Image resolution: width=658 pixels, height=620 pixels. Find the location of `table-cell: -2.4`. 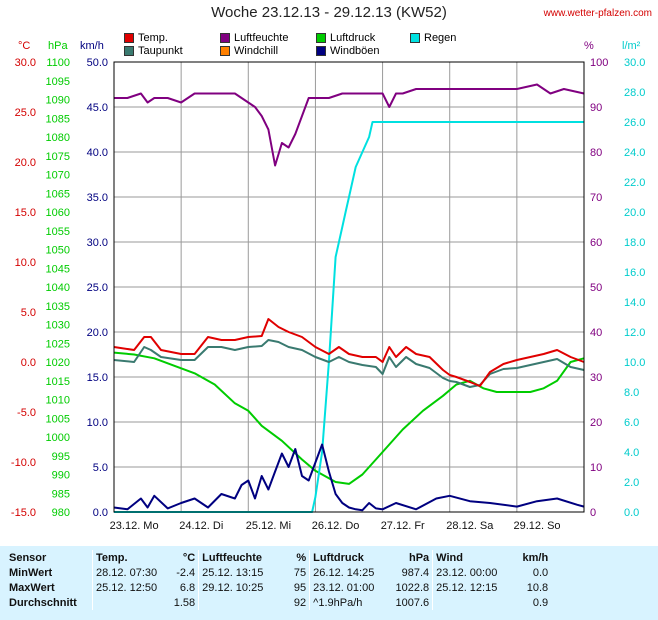

table-cell: -2.4 is located at coordinates (186, 572).